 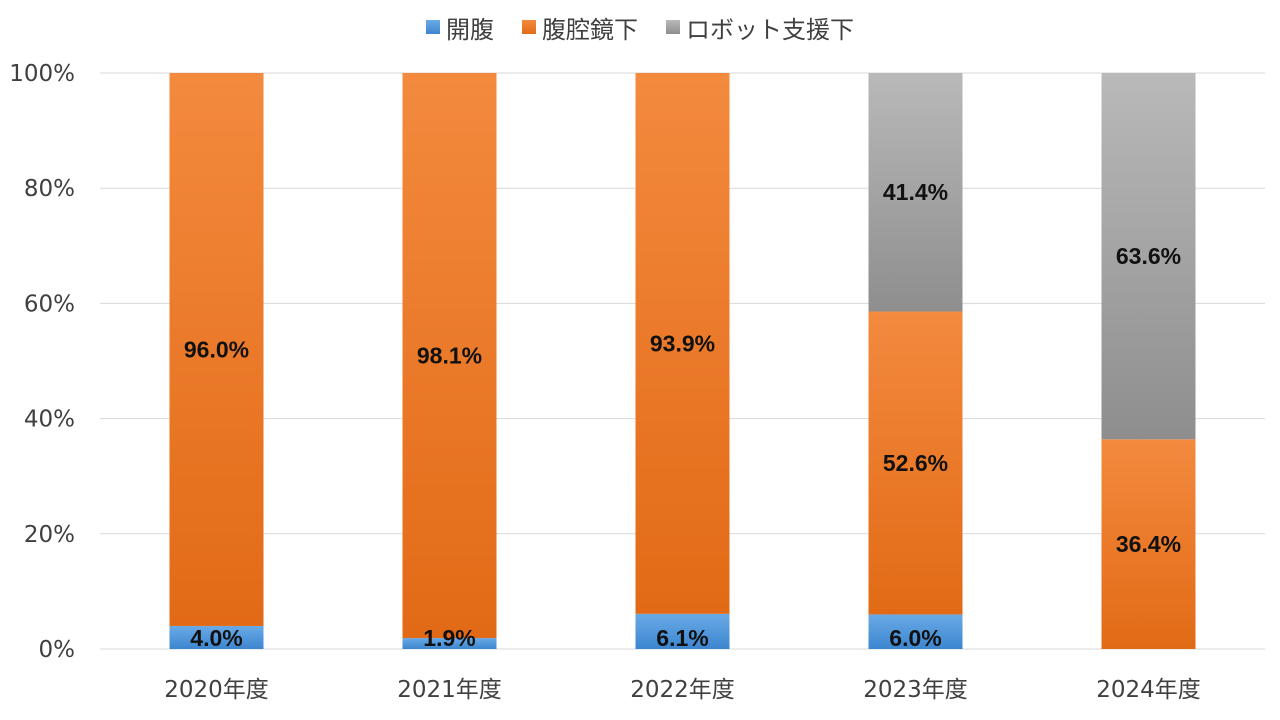 What do you see at coordinates (529, 27) in the screenshot?
I see `legend-swatch-laparoscopic` at bounding box center [529, 27].